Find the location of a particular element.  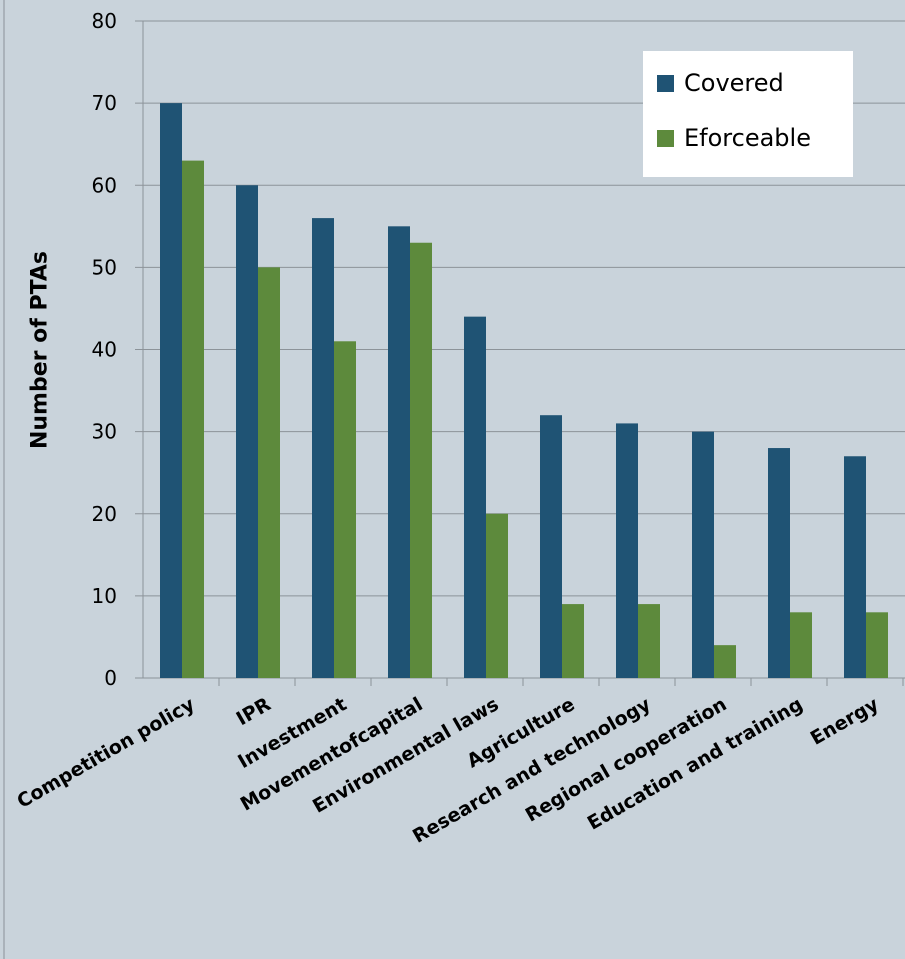

legend-label-eforceable: Eforceable is located at coordinates (747, 138).